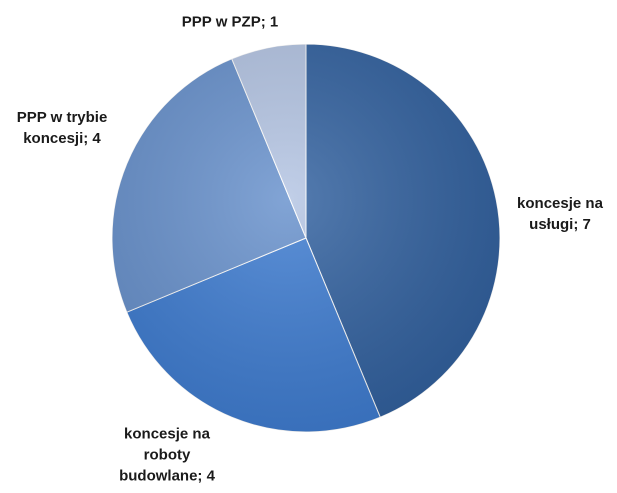 Image resolution: width=617 pixels, height=493 pixels. I want to click on slice-label: koncesje na usługi; 7, so click(560, 214).